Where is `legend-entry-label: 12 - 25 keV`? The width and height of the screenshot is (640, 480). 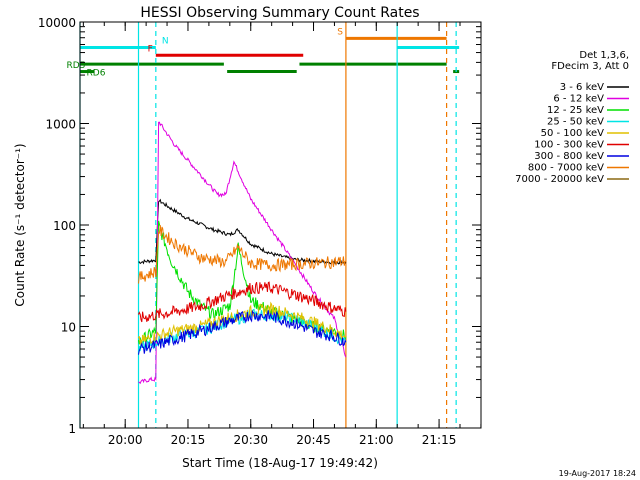
legend-entry-label: 12 - 25 keV is located at coordinates (575, 110).